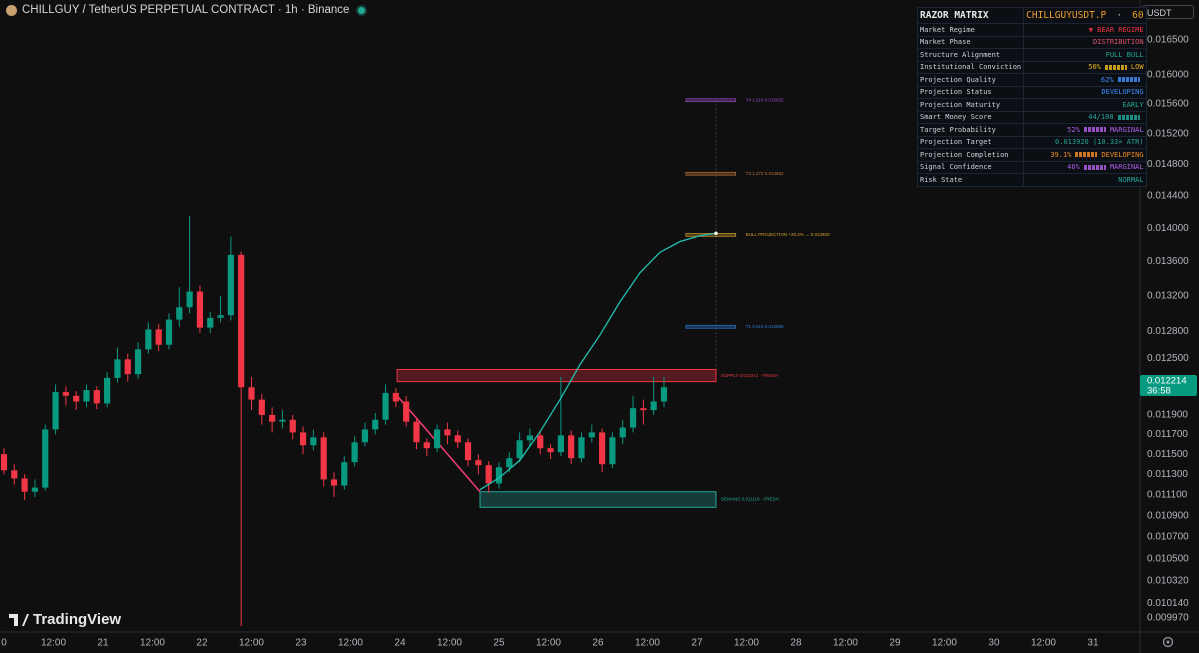 This screenshot has width=1199, height=653. I want to click on y-tick-label: 0.016000, so click(1168, 75).